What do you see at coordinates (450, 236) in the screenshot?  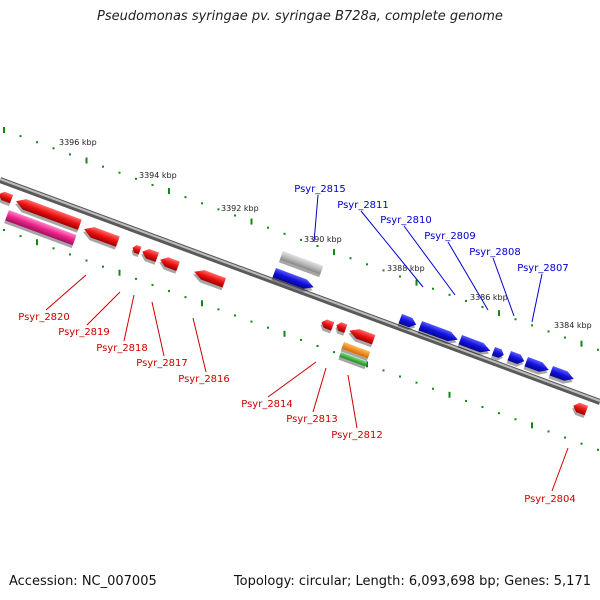 I see `gene-label-psyr-2809: Psyr_2809` at bounding box center [450, 236].